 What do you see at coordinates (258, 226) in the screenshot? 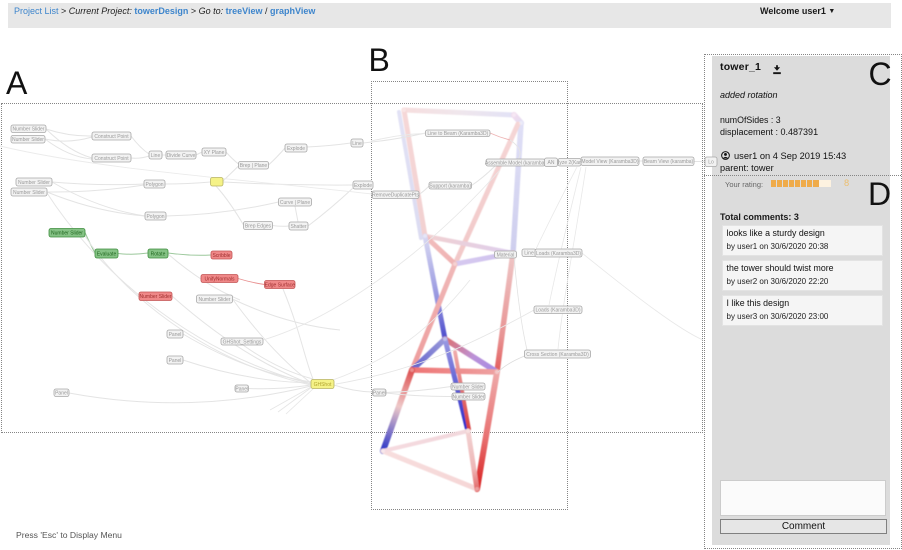
I see `svg-text: Brep Edges` at bounding box center [258, 226].